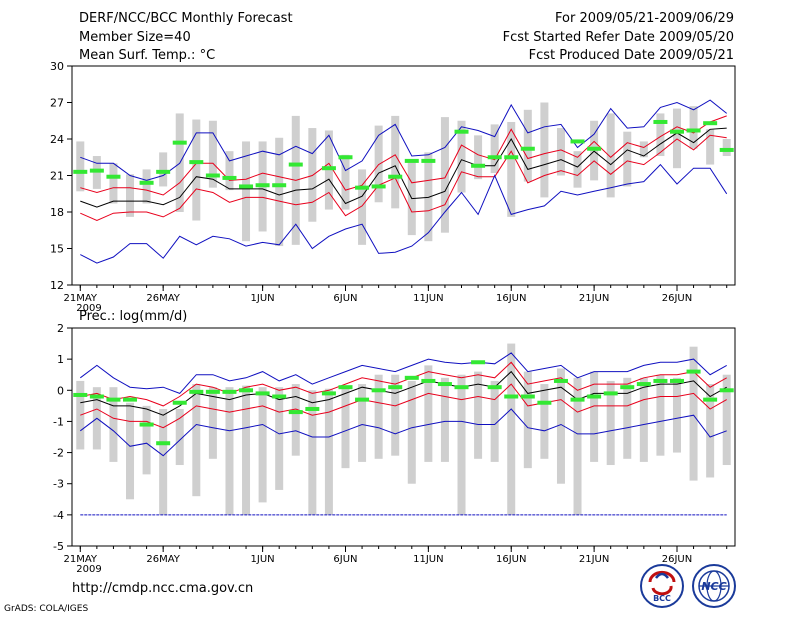 The image size is (800, 618). What do you see at coordinates (263, 298) in the screenshot?
I see `x-tick-label: 1JUN` at bounding box center [263, 298].